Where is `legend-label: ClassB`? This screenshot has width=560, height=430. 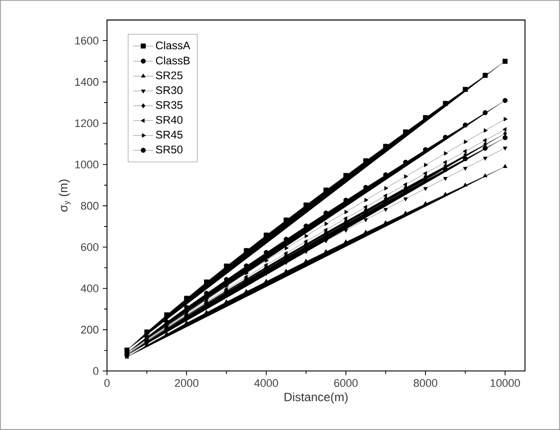 legend-label: ClassB is located at coordinates (173, 60).